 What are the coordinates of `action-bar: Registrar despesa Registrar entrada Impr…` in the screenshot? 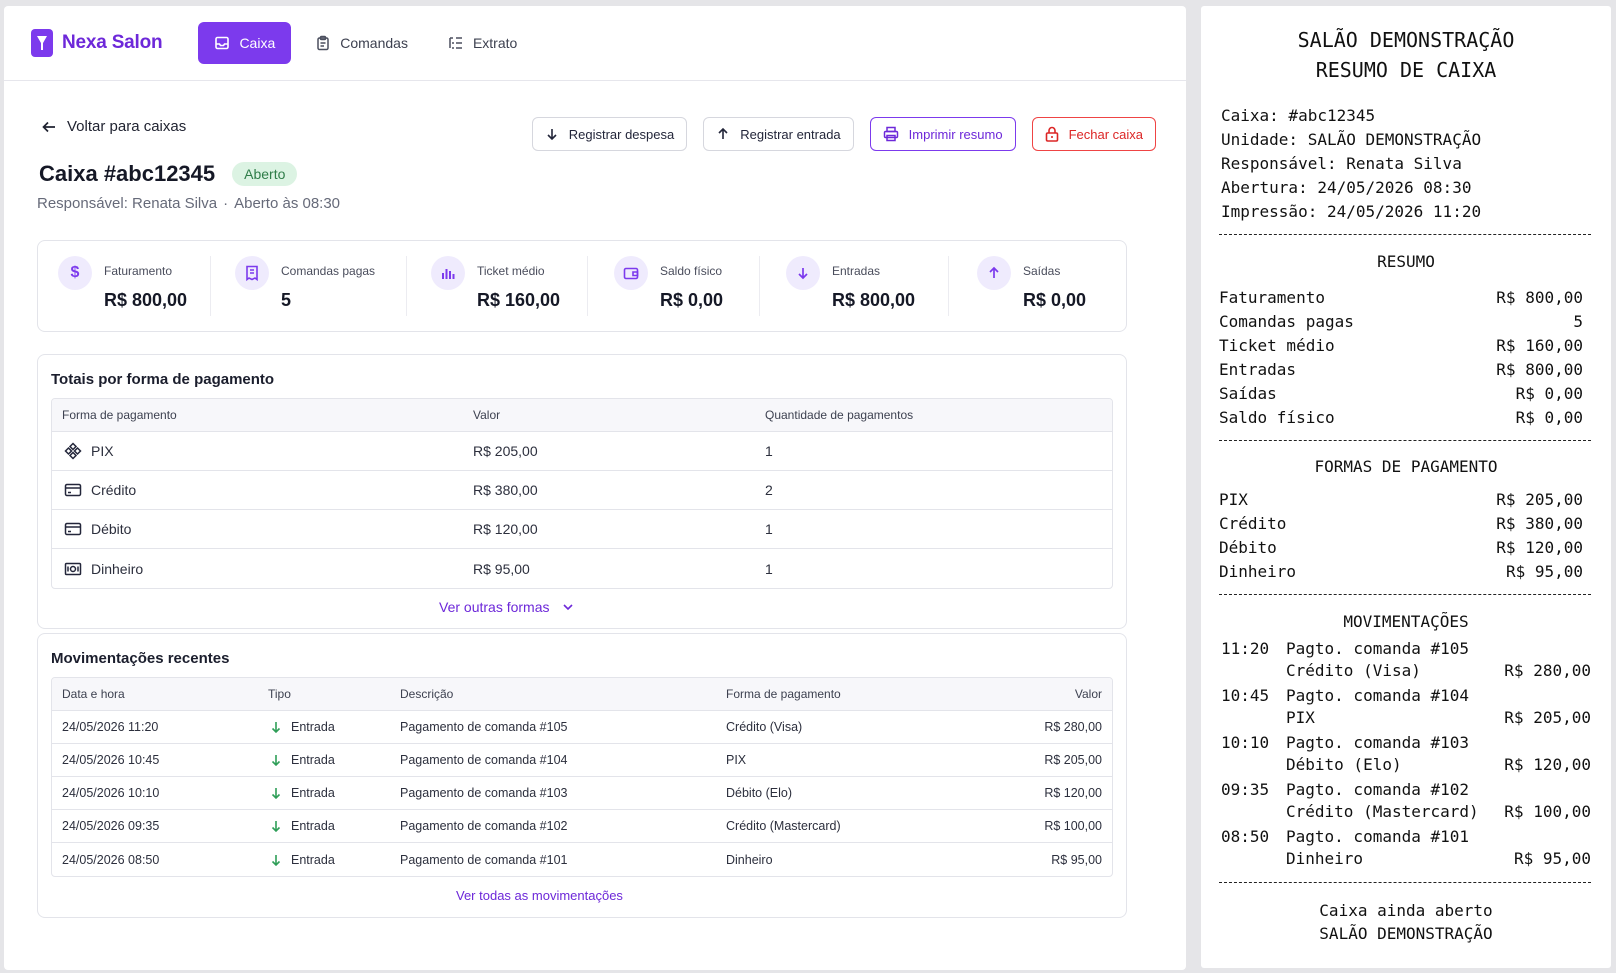 It's located at (836, 134).